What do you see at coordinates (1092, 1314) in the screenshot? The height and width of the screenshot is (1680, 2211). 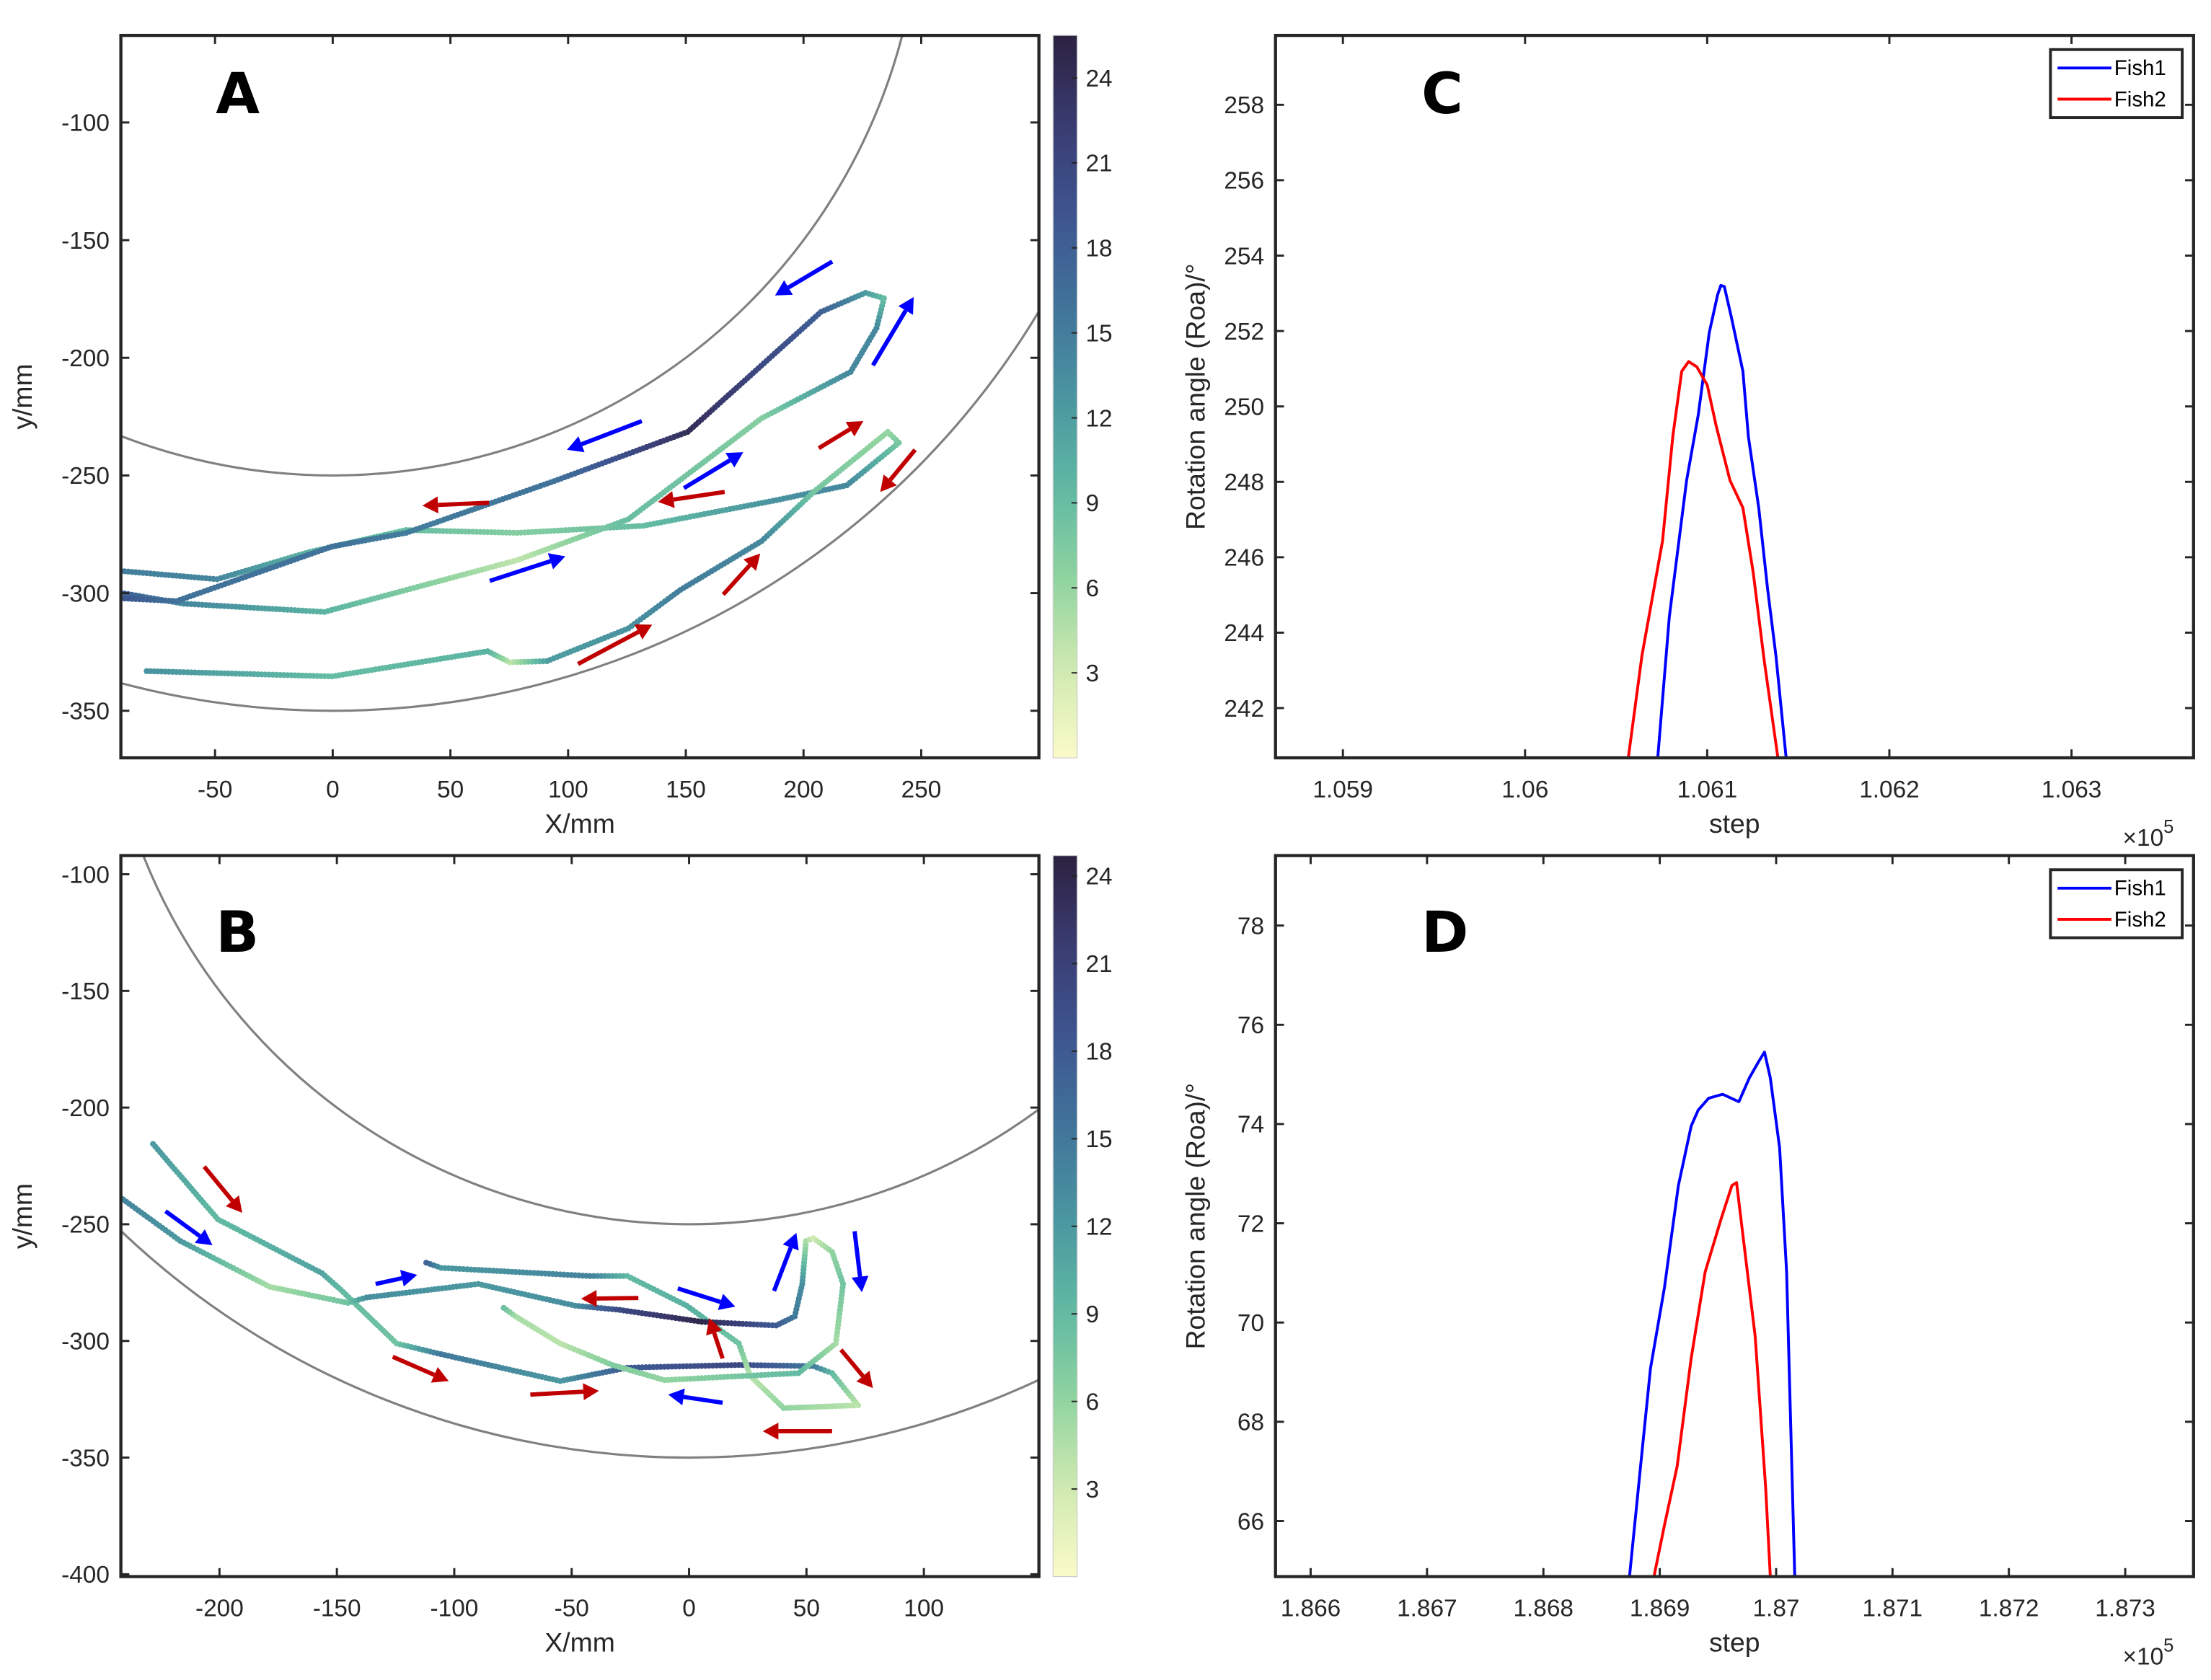 I see `colorbar-tick-label: 9` at bounding box center [1092, 1314].